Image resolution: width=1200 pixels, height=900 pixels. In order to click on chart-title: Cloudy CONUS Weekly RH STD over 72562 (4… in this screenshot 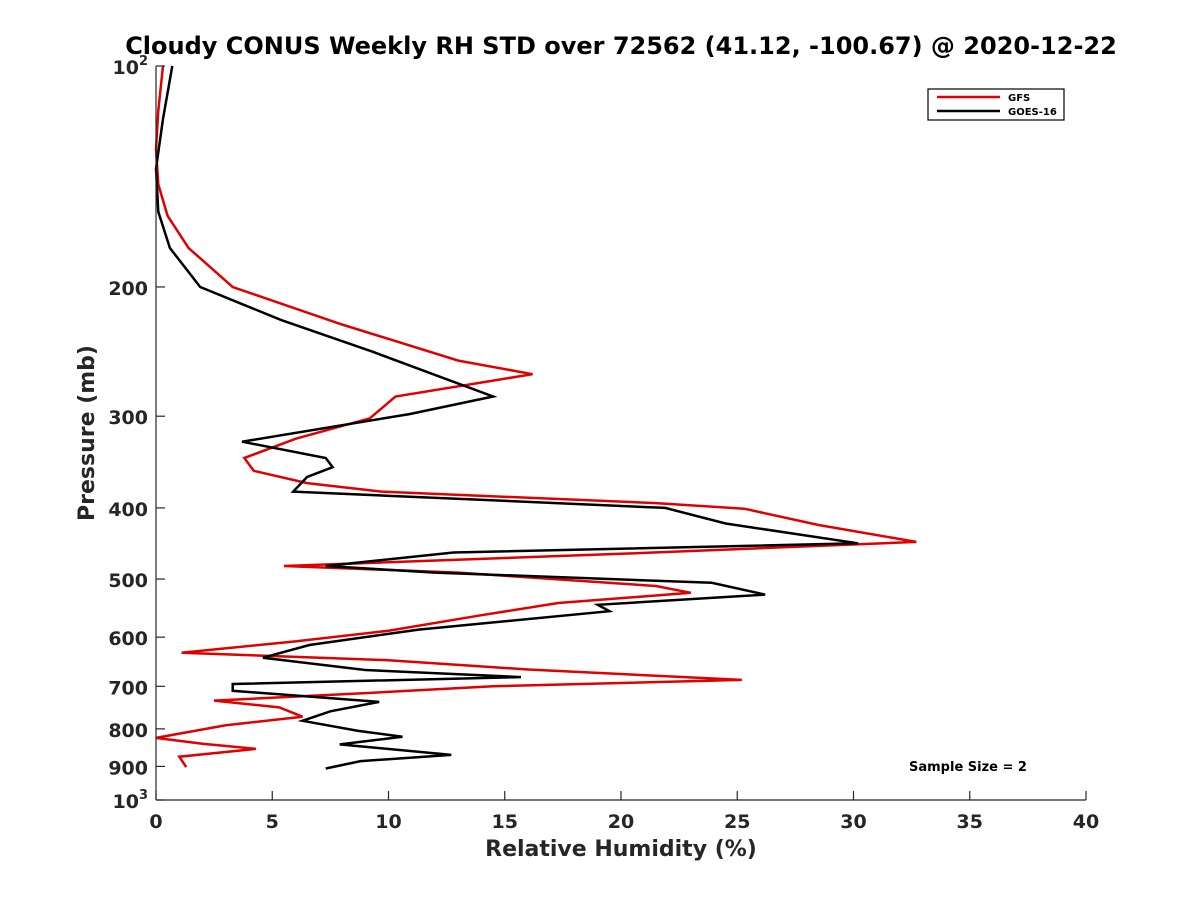, I will do `click(621, 46)`.